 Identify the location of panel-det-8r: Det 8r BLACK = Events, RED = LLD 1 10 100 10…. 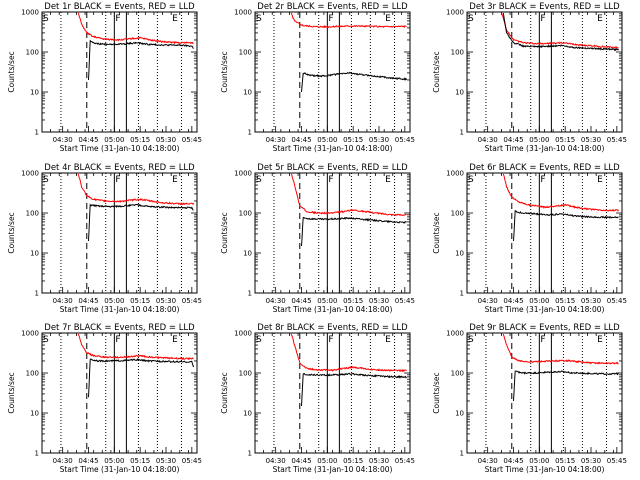
(317, 398).